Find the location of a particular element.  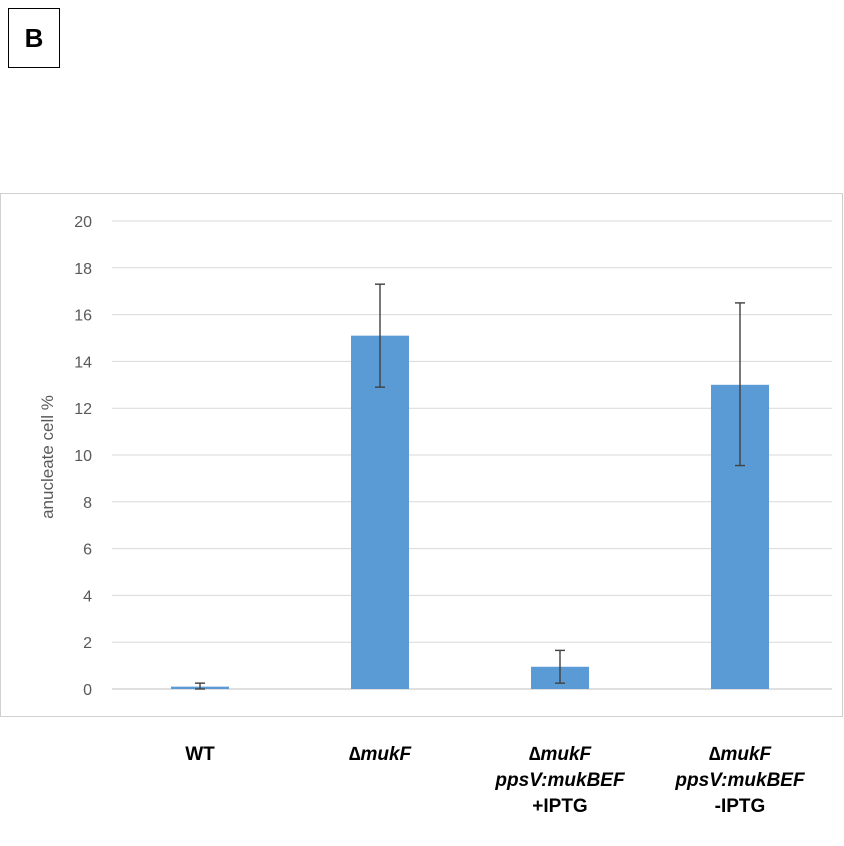

x-category-label: ∆mukF ppsV:mukBEF -IPTG is located at coordinates (740, 781).